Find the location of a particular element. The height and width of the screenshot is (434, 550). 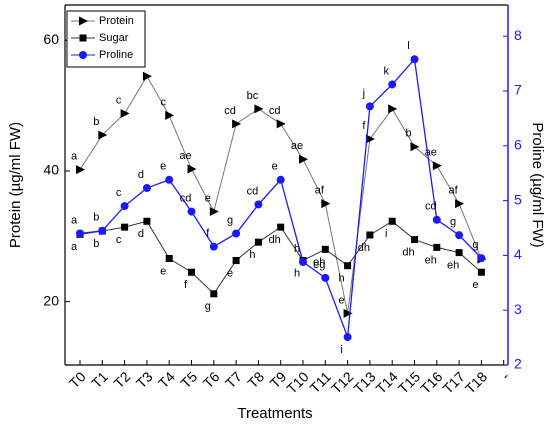

y2-tick-label: 8 is located at coordinates (518, 35).